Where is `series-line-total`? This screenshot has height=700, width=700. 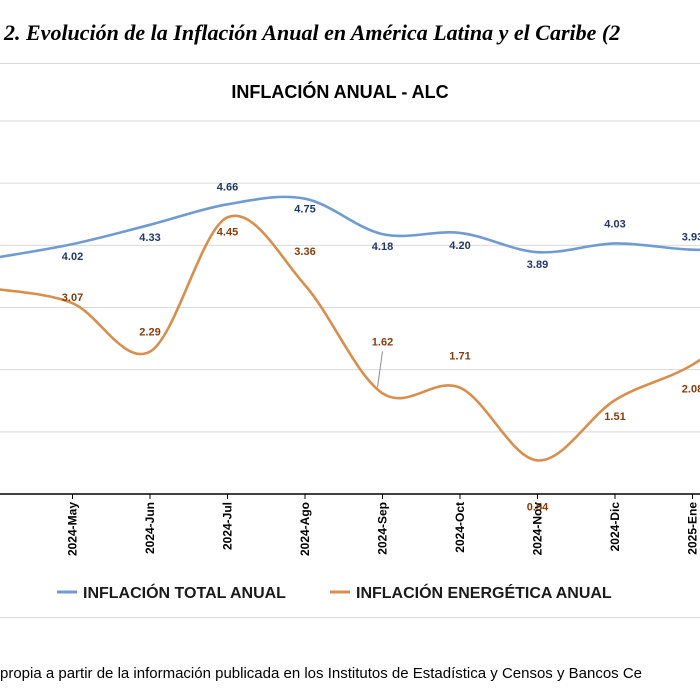
series-line-total is located at coordinates (350, 227).